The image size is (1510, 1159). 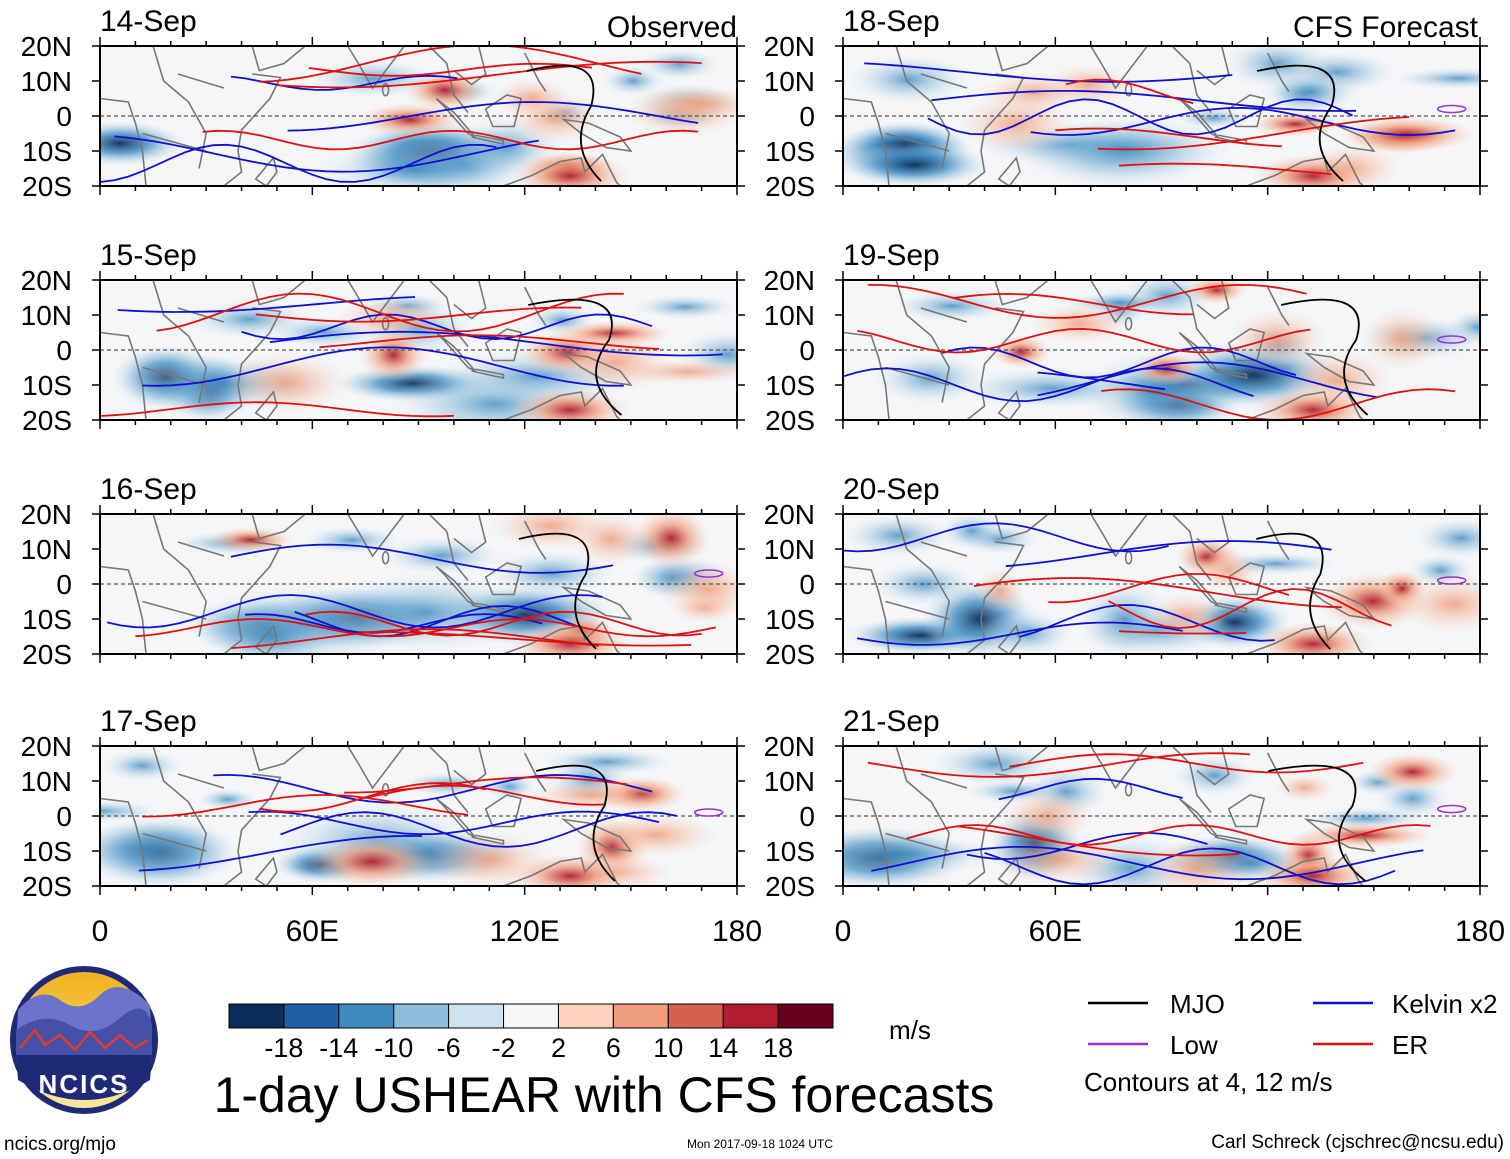 I want to click on panel-date: 14-Sep, so click(x=148, y=21).